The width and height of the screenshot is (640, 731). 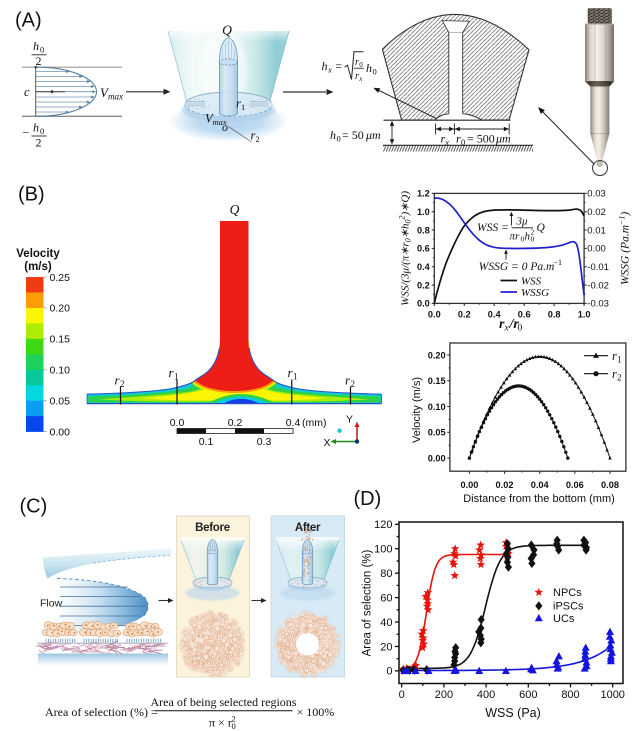 What do you see at coordinates (60, 278) in the screenshot?
I see `svg-text: 0.25` at bounding box center [60, 278].